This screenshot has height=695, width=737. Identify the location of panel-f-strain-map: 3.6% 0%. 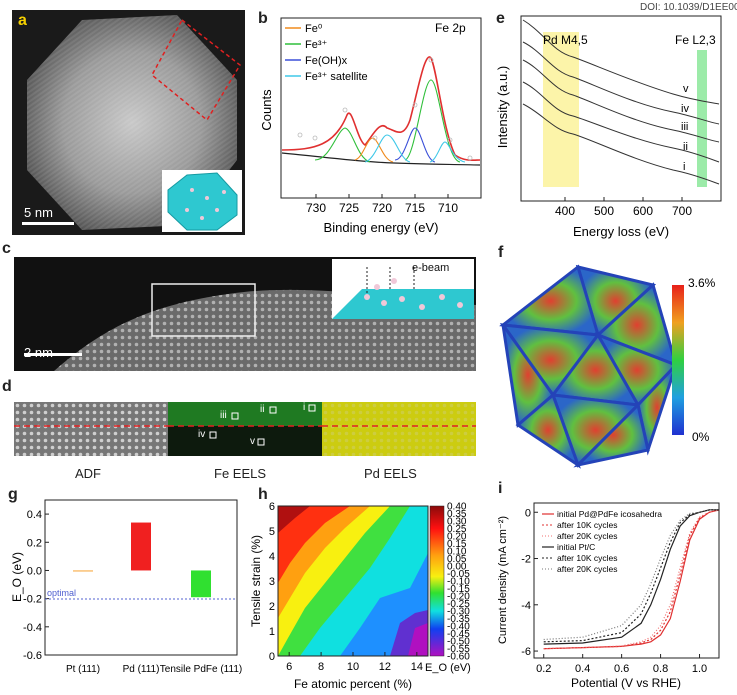
(607, 366).